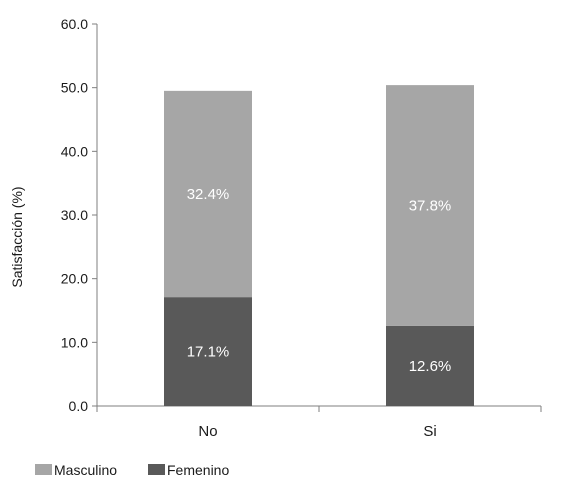 The height and width of the screenshot is (489, 567). I want to click on bar-masculino-no, so click(208, 194).